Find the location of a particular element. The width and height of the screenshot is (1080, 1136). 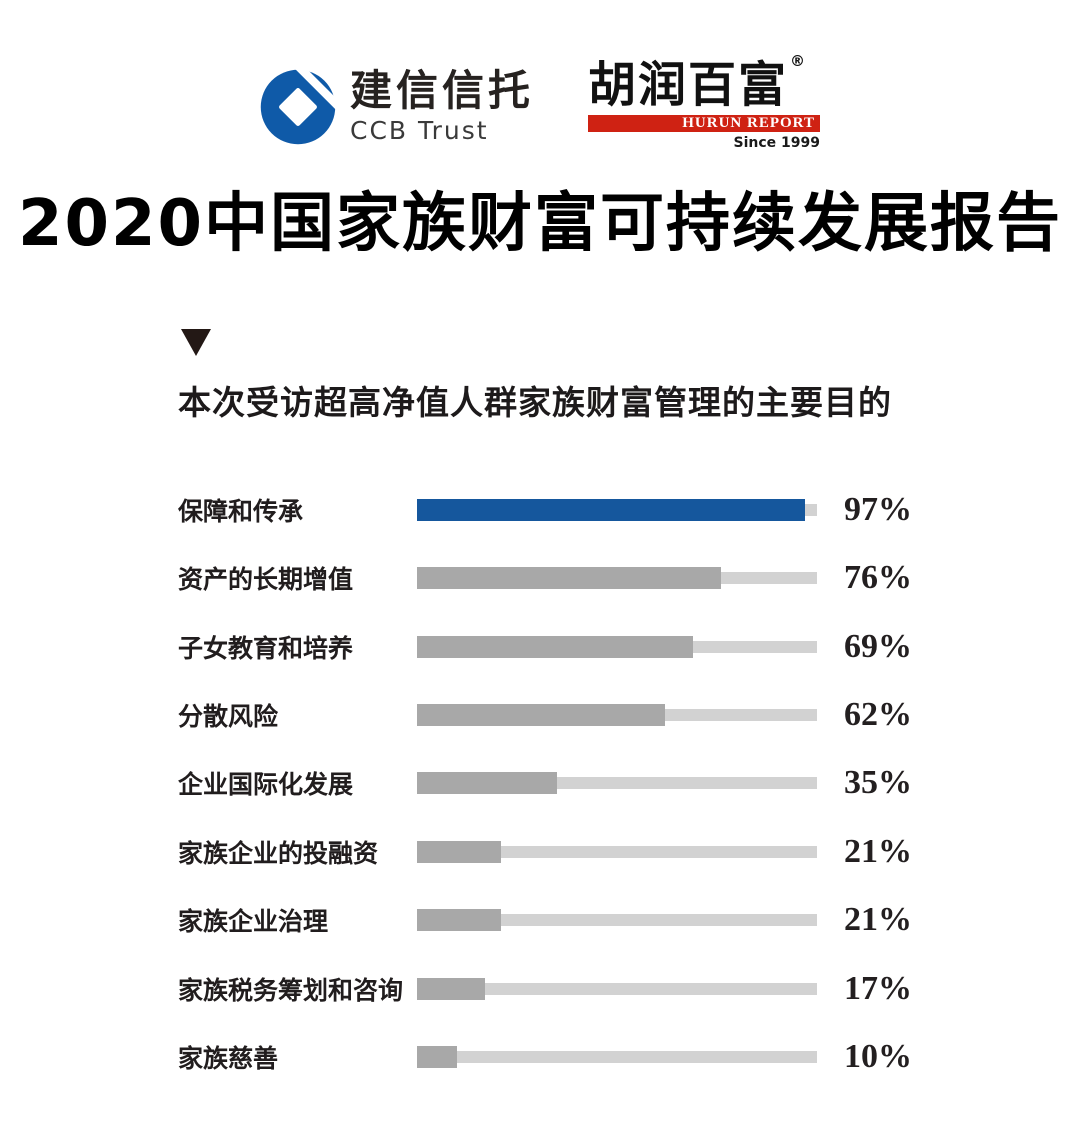

triangle-down-icon is located at coordinates (196, 342).